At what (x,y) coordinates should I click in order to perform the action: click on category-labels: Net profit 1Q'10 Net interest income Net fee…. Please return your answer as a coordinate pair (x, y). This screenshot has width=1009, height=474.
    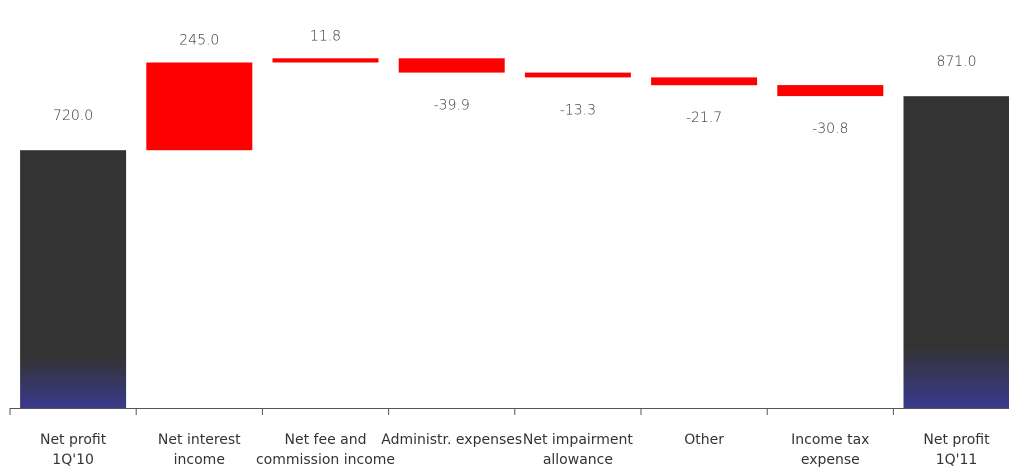
    Looking at the image, I should click on (515, 450).